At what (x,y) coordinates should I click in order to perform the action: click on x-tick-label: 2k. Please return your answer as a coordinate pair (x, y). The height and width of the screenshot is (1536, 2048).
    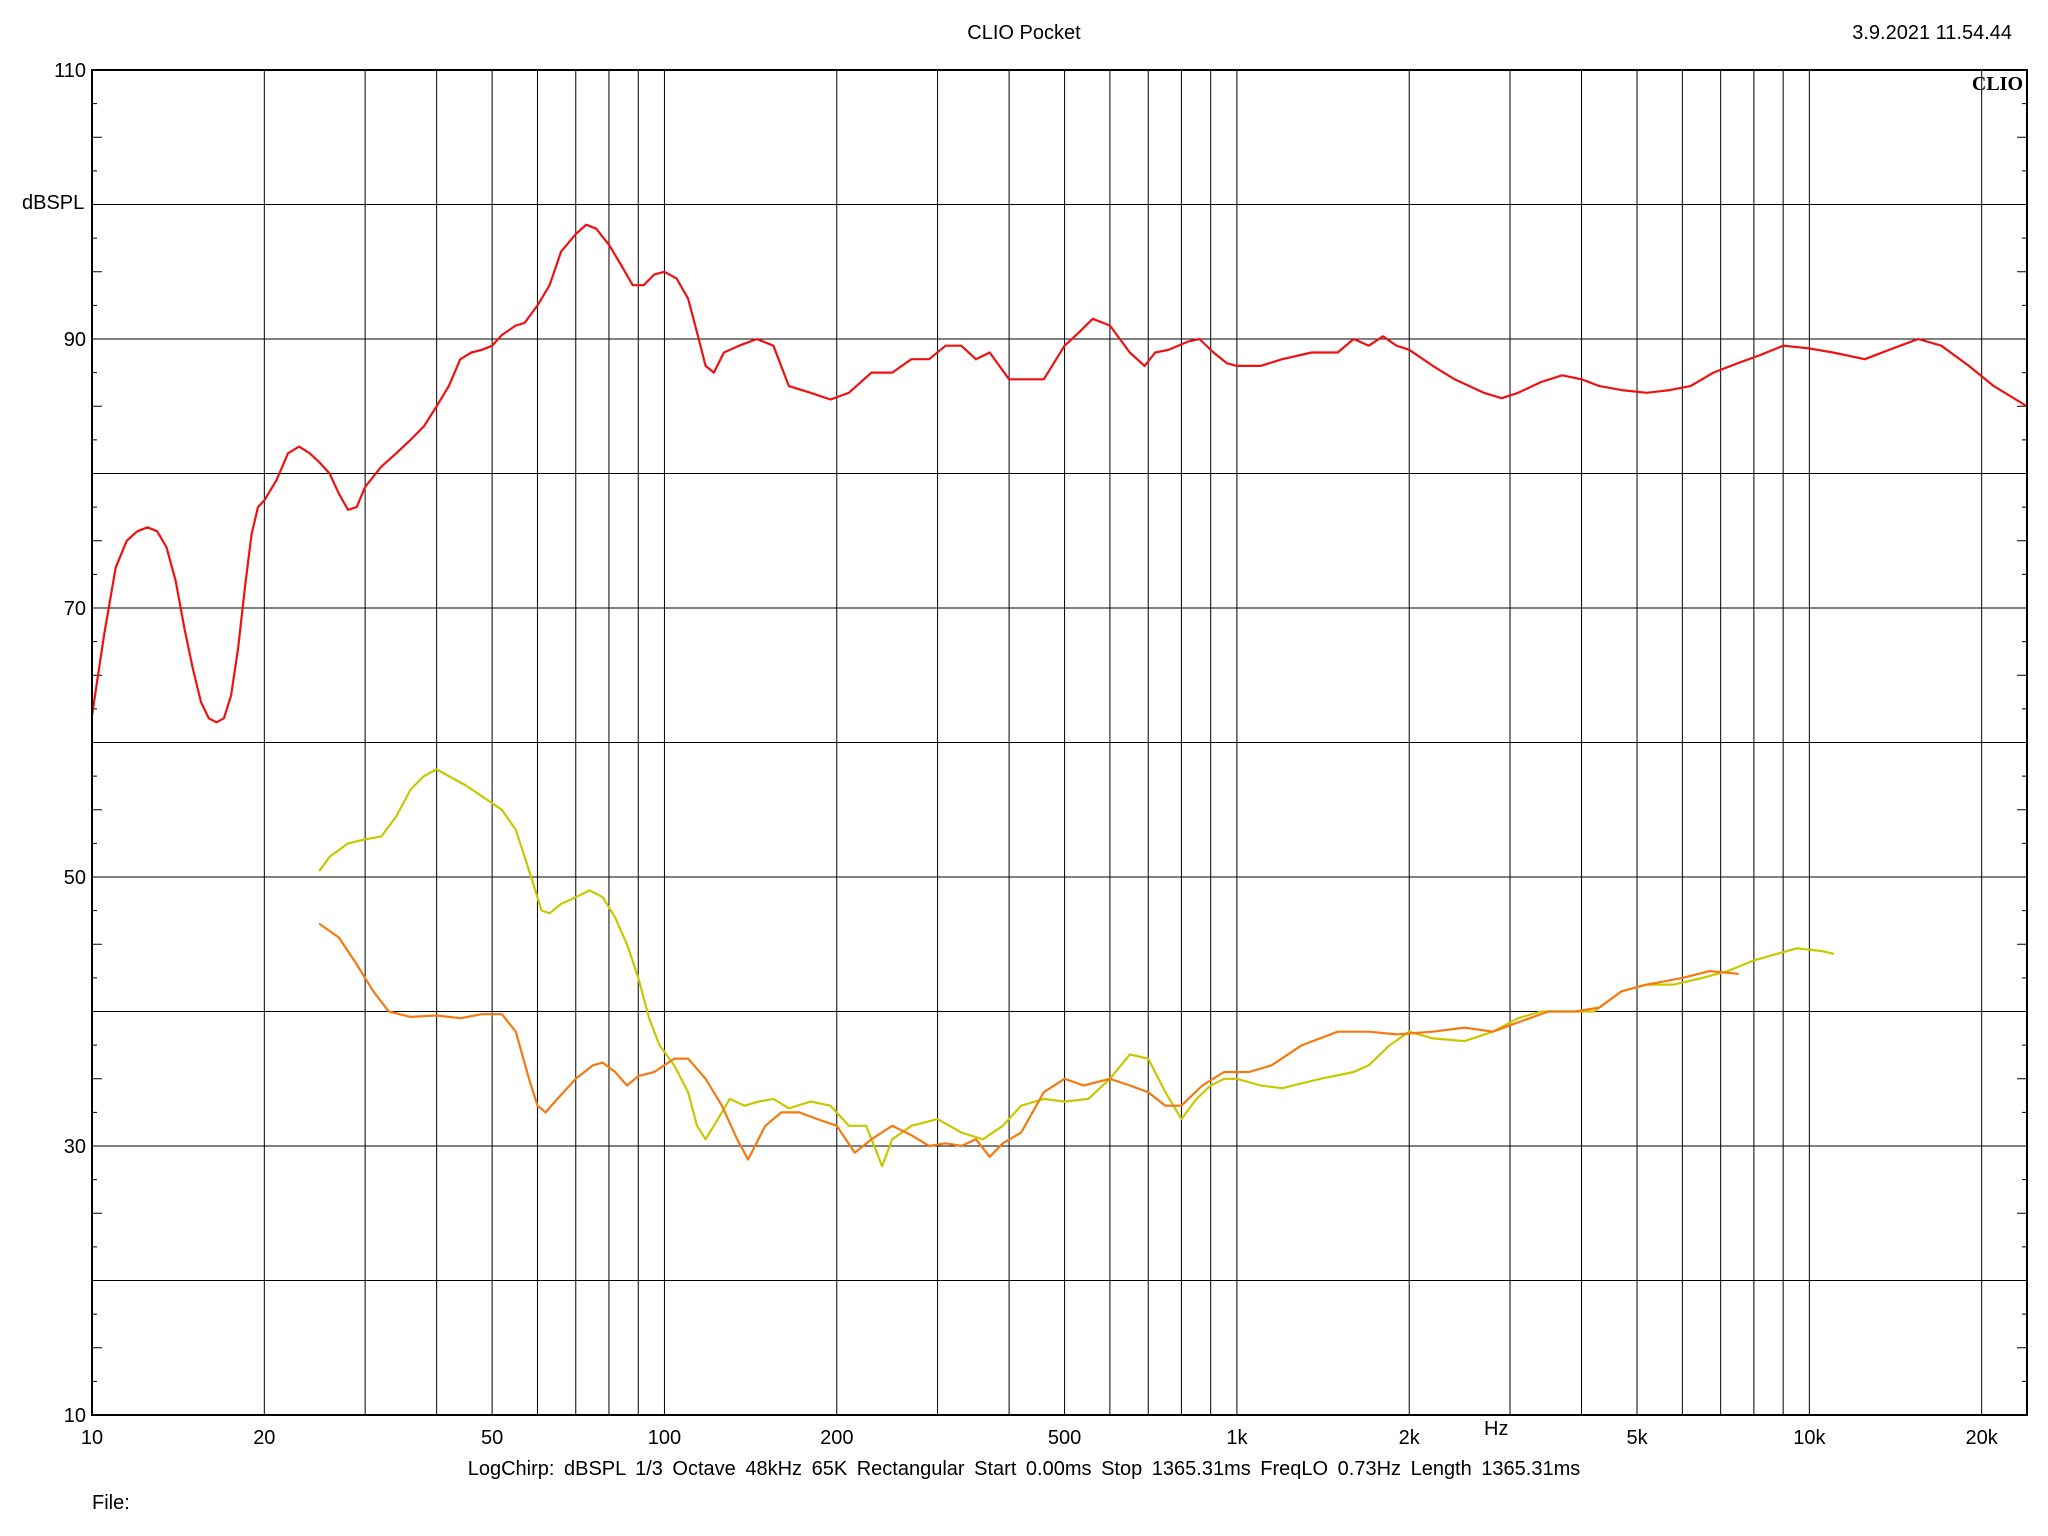
    Looking at the image, I should click on (1410, 1438).